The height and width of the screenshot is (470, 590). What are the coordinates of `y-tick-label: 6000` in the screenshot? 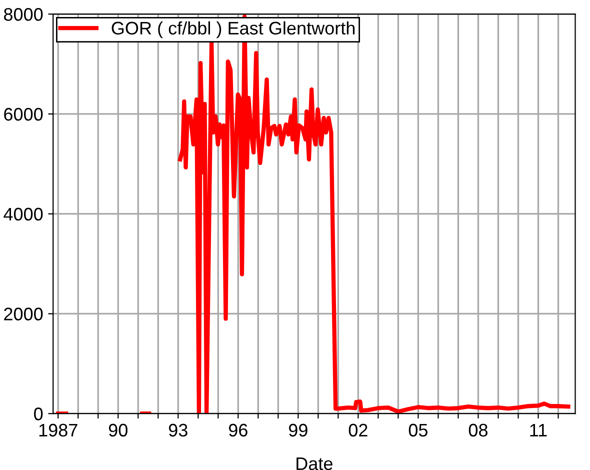 It's located at (23, 114).